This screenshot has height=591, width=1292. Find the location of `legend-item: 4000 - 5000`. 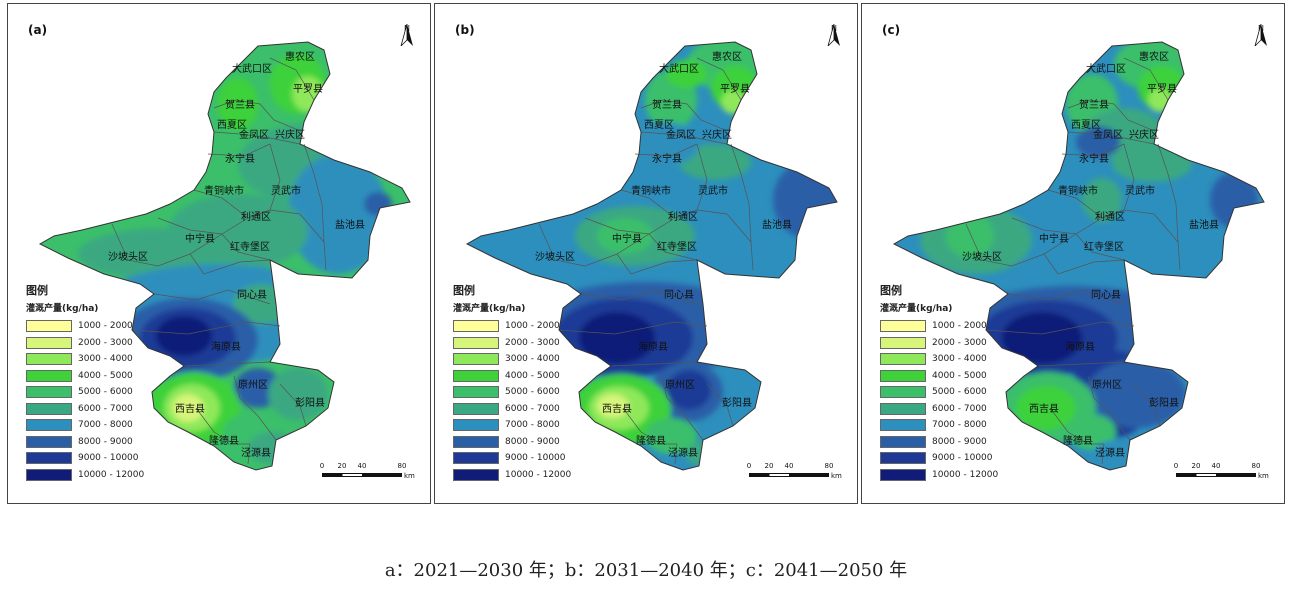

legend-item: 4000 - 5000 is located at coordinates (512, 376).